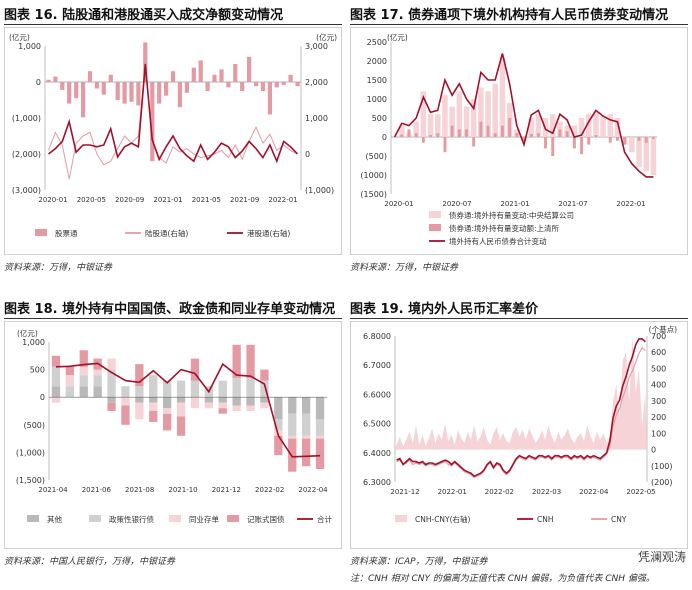 This screenshot has height=590, width=692. I want to click on x-tick-2: 2020-09, so click(129, 200).